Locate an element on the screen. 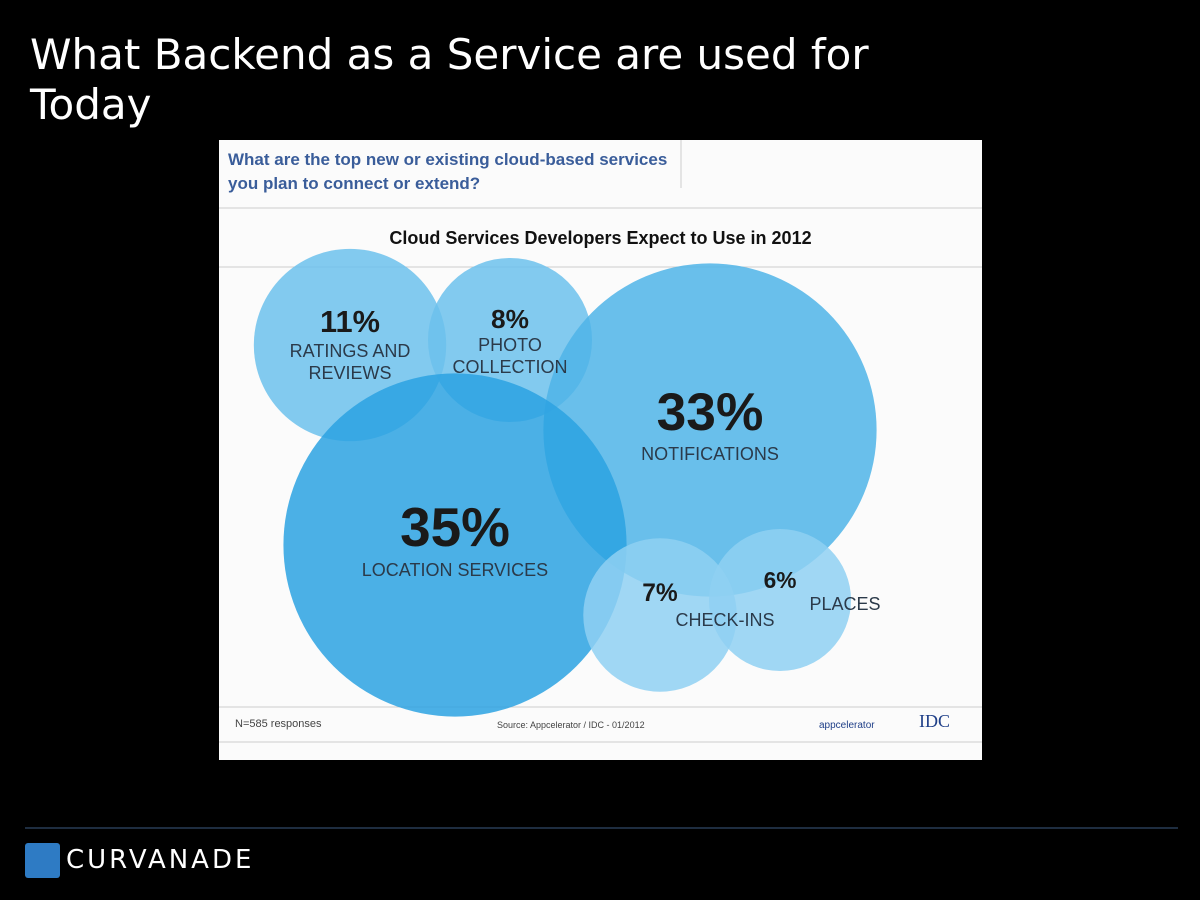 The height and width of the screenshot is (900, 1200). bubble-label: 6% PLACES is located at coordinates (793, 591).